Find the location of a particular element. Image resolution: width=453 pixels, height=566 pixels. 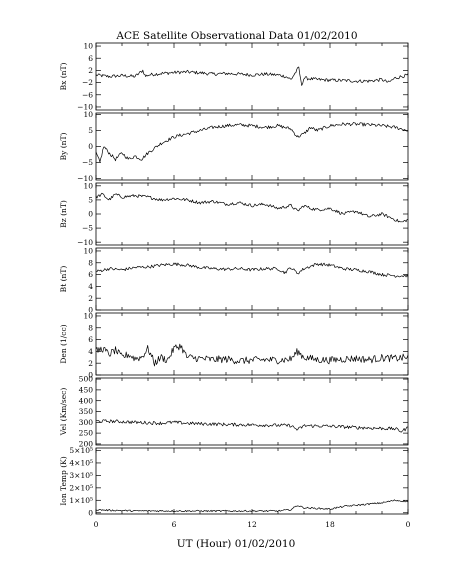

y-tick-label: 500 is located at coordinates (86, 379).